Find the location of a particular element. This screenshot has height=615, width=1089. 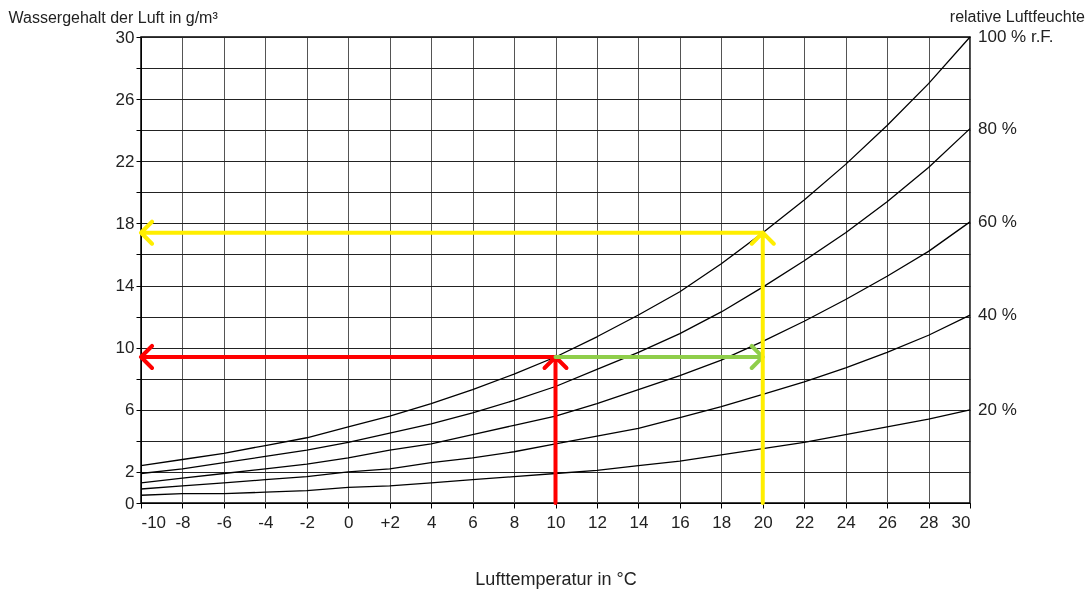

x-tick-label: 12 is located at coordinates (597, 522).